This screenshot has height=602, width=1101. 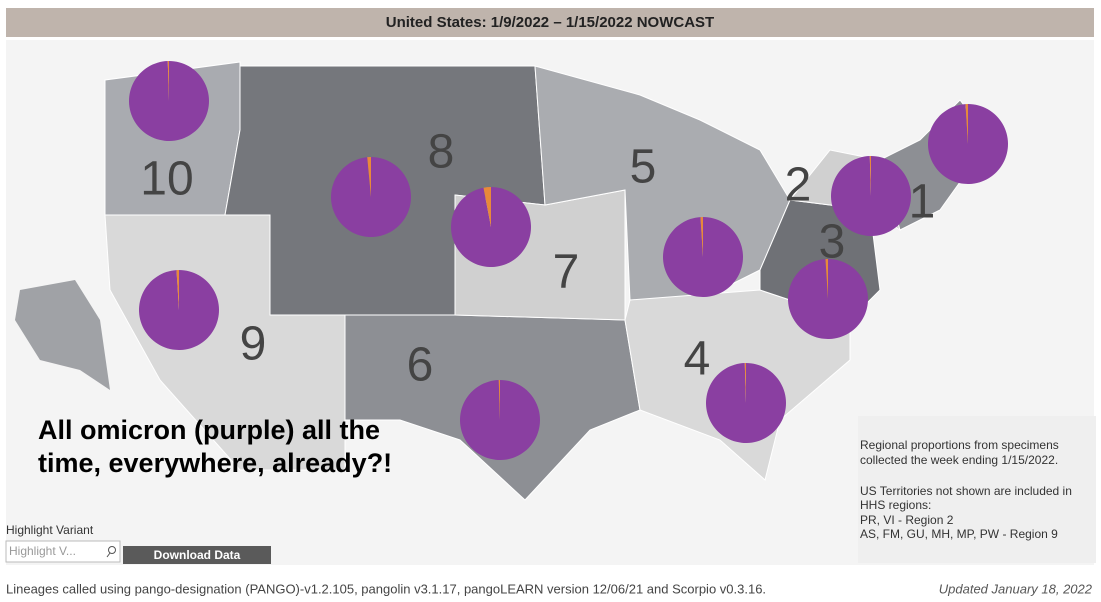 I want to click on info-text: Regional proportions from specimens, so click(x=959, y=445).